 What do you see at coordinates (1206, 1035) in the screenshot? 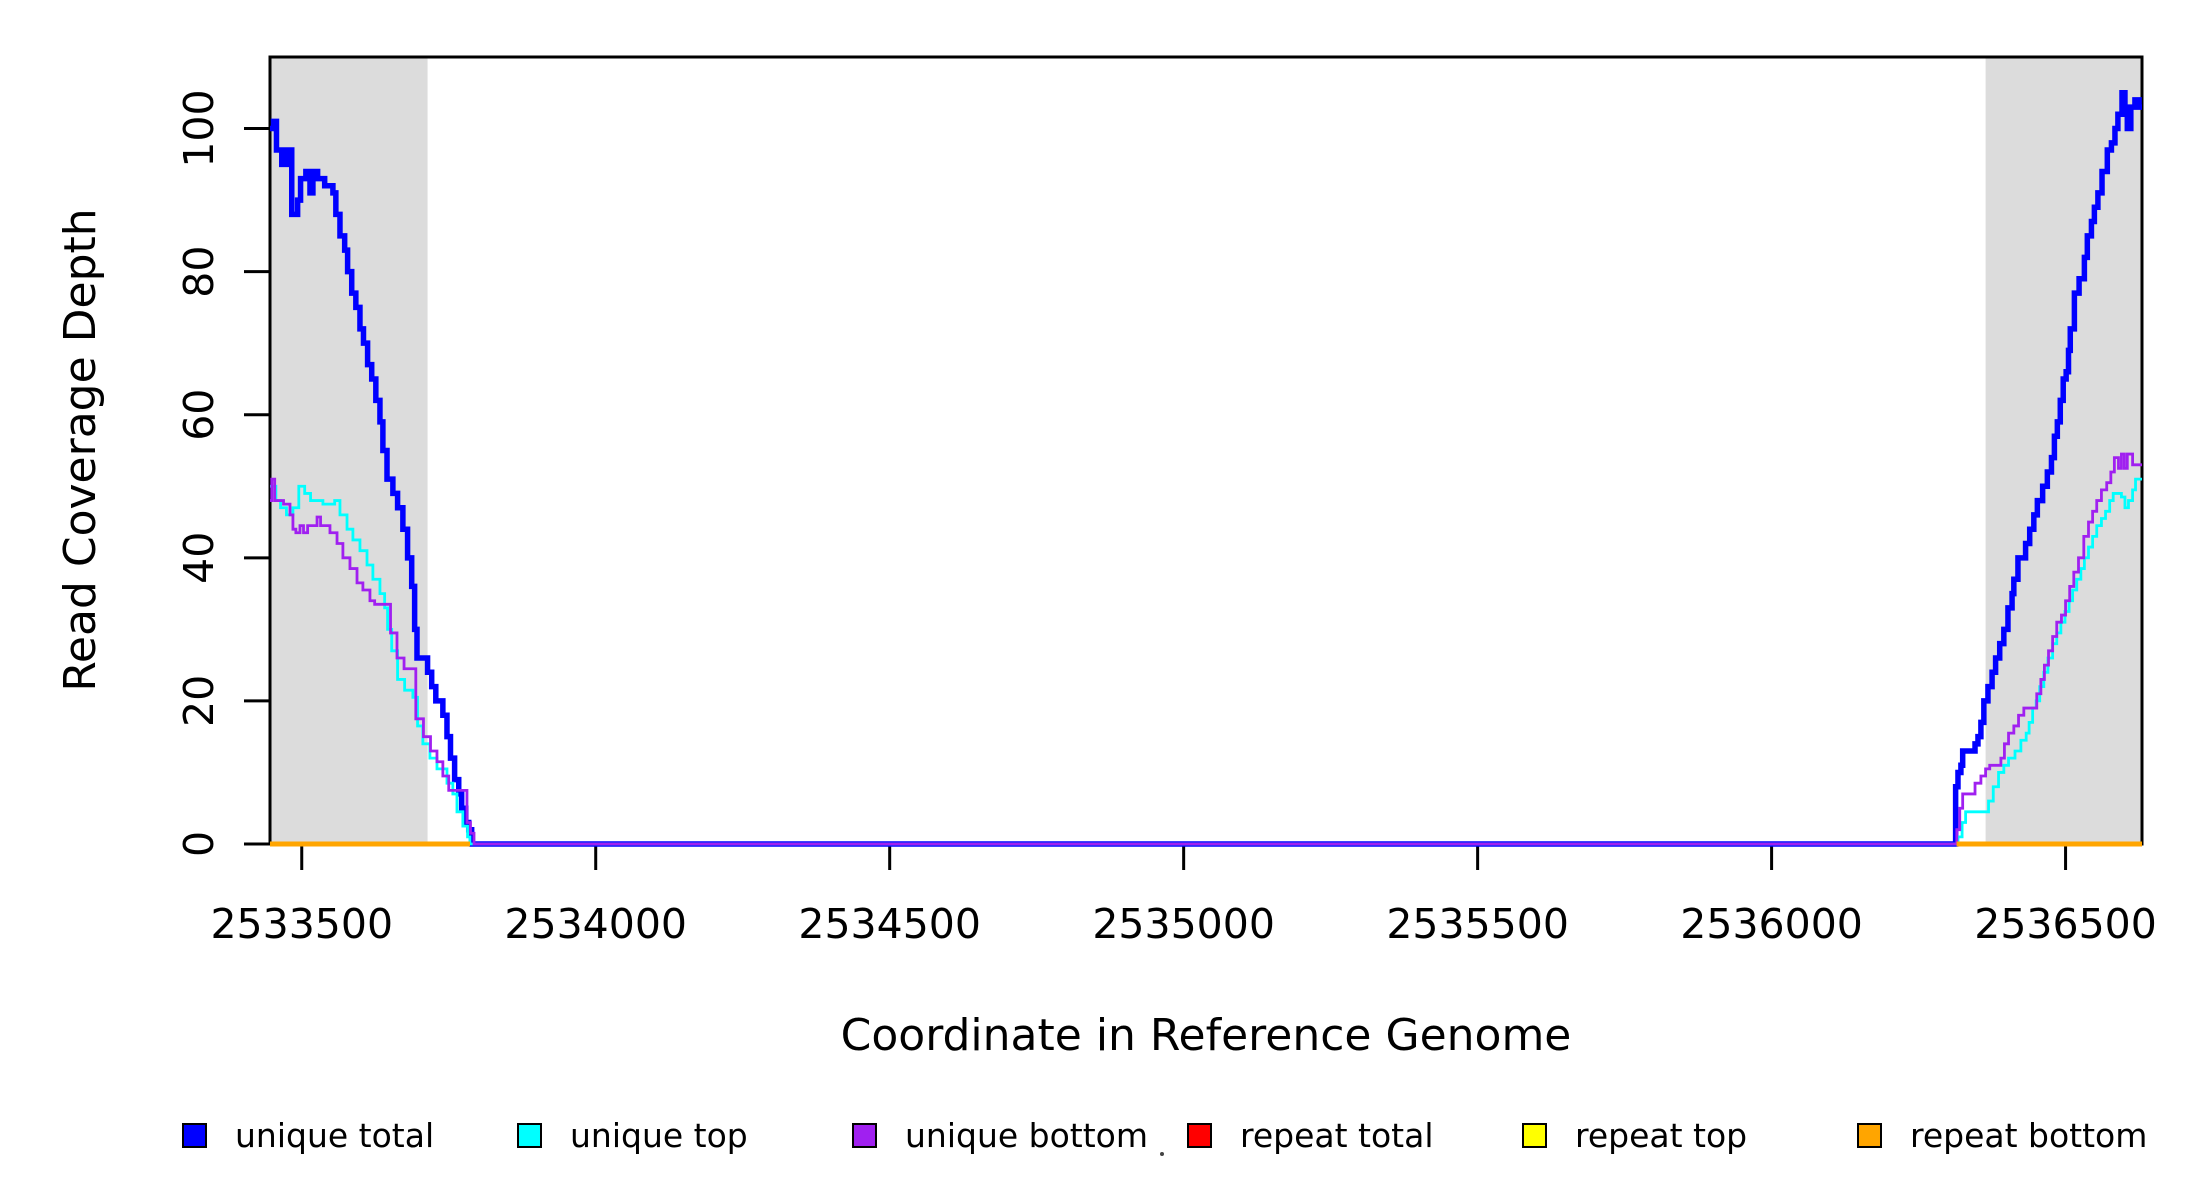
I see `x-axis-label: Coordinate in Reference Genome` at bounding box center [1206, 1035].